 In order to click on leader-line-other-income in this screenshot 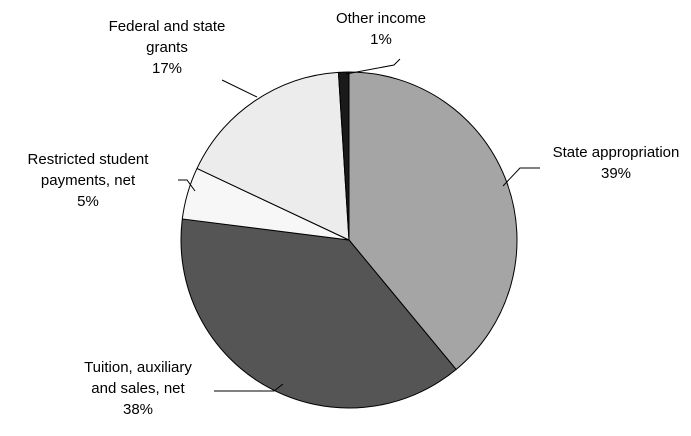, I will do `click(373, 66)`.